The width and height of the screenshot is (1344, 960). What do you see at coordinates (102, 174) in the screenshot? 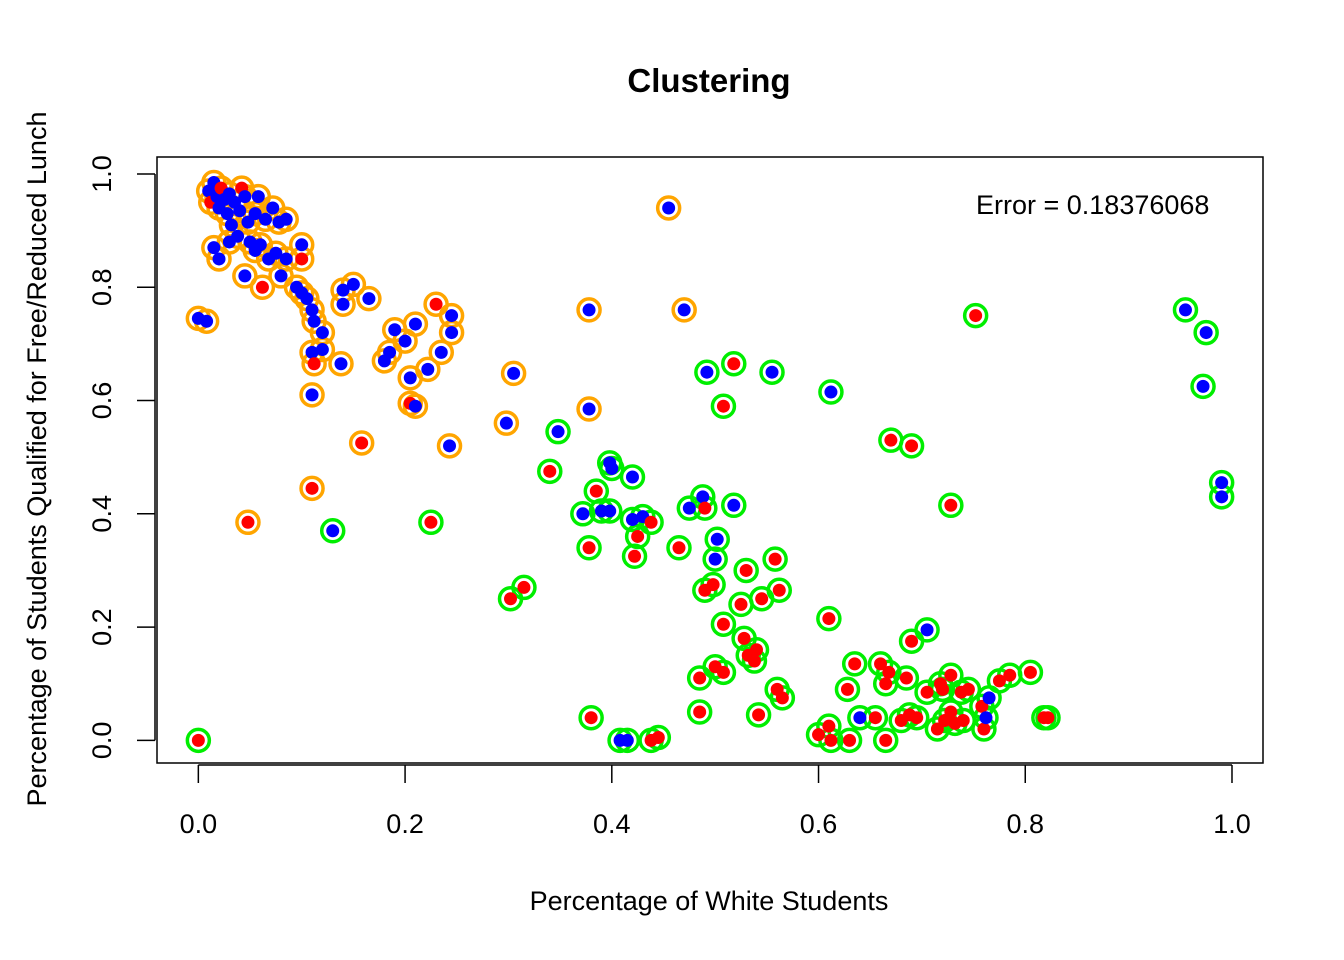
I see `y-tick-label: 1.0` at bounding box center [102, 174].